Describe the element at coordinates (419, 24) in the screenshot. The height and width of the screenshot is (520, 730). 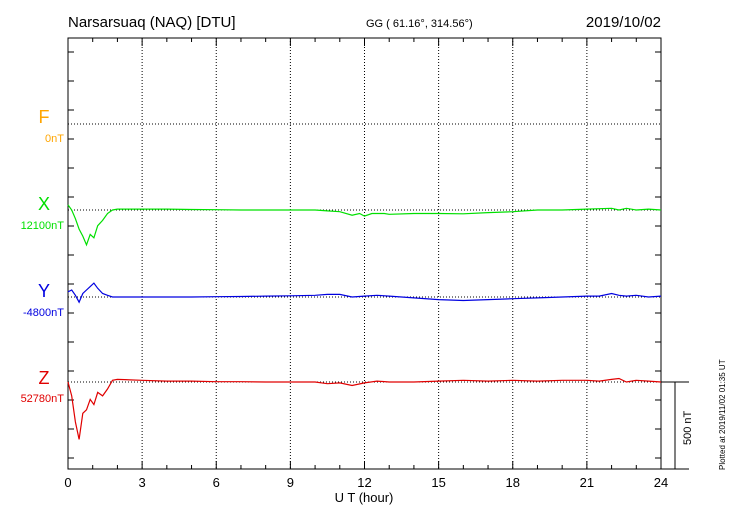
I see `coordinates-label: GG ( 61.16°, 314.56°)` at that location.